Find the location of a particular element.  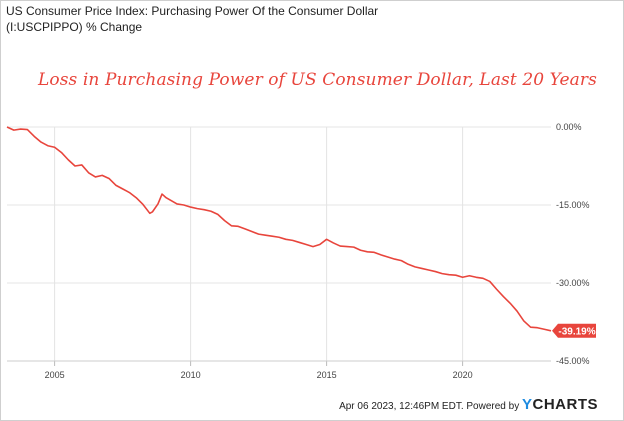

x-tick-label: 2020 is located at coordinates (463, 375).